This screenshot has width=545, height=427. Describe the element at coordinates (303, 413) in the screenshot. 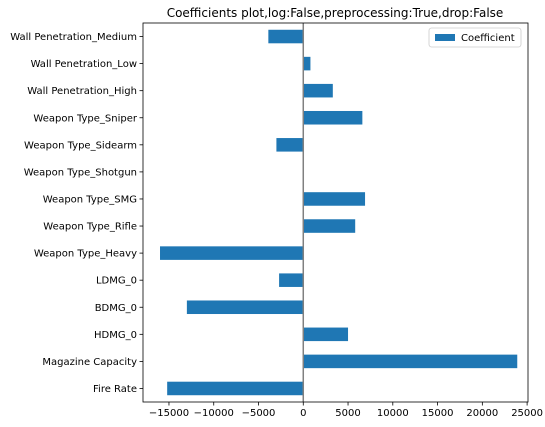

I see `x-tick-label-3: 0` at that location.